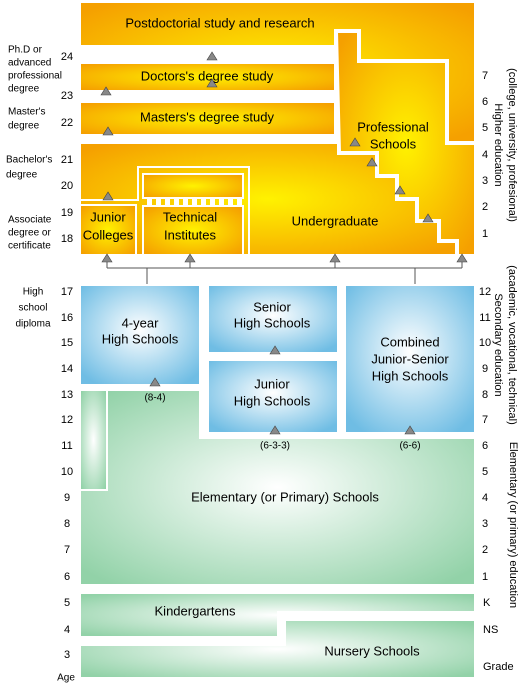 Image resolution: width=526 pixels, height=683 pixels. I want to click on grade-label: NS, so click(490, 630).